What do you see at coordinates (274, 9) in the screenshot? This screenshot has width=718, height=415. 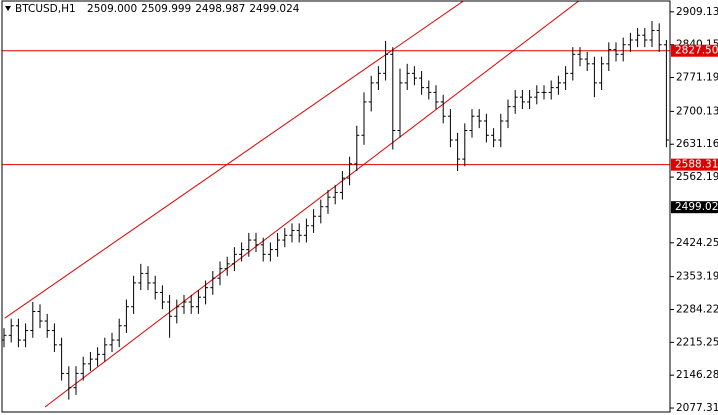 I see `header-value: 2499.024` at bounding box center [274, 9].